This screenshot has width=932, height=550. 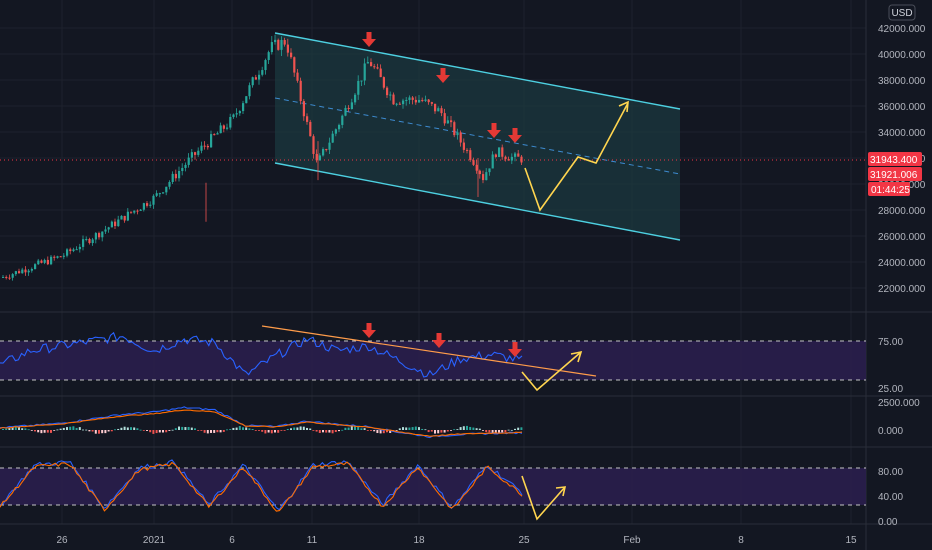 What do you see at coordinates (419, 540) in the screenshot?
I see `time-tick-label: 18` at bounding box center [419, 540].